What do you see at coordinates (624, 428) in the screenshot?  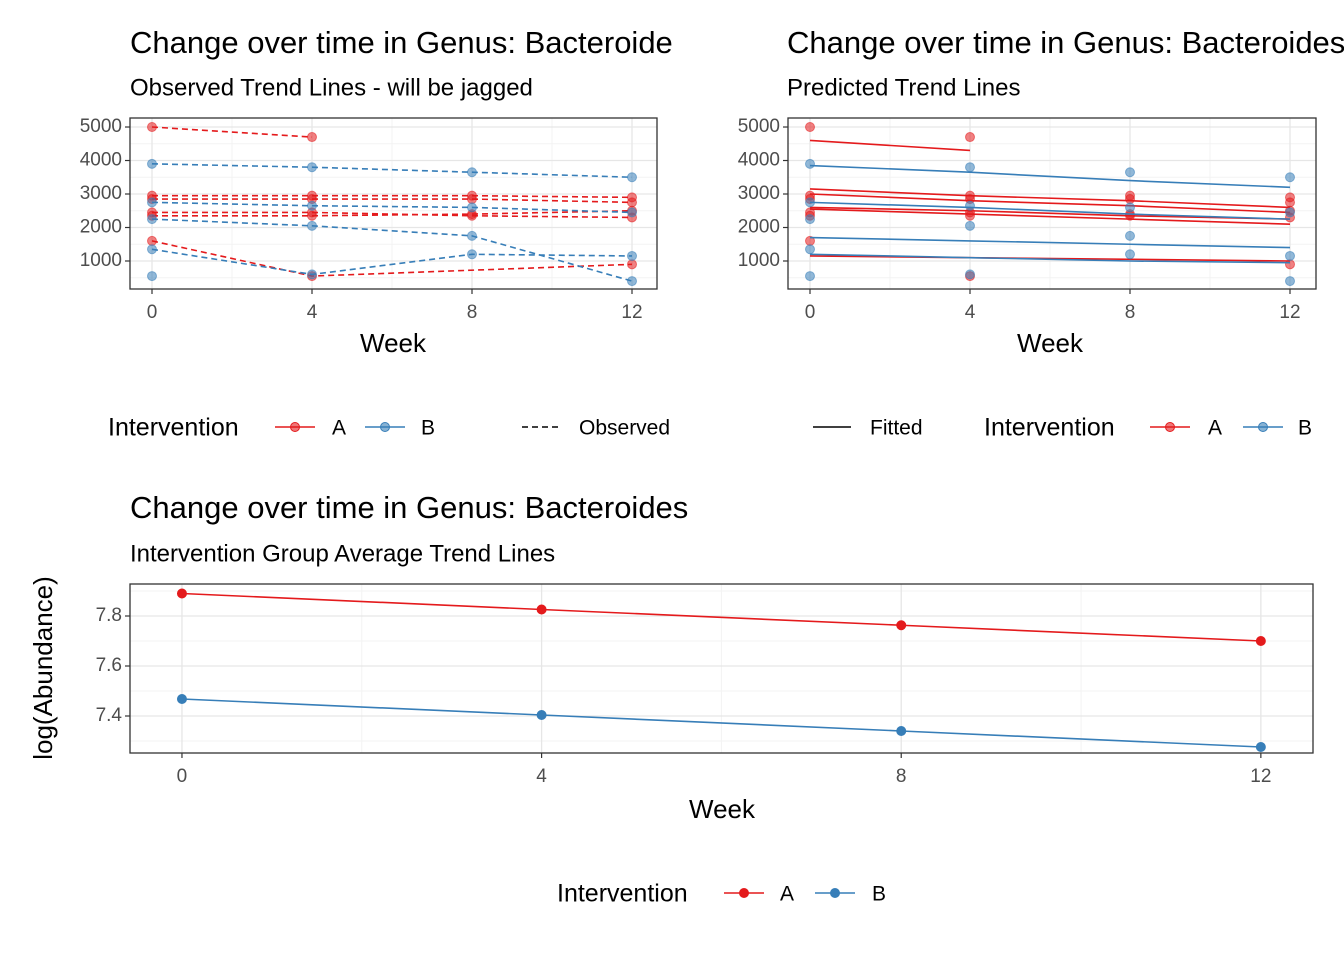 I see `legend-label: Observed` at bounding box center [624, 428].